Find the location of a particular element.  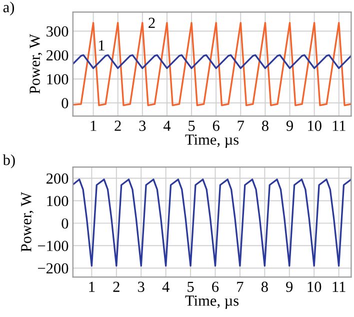

line-series is located at coordinates (212, 62).